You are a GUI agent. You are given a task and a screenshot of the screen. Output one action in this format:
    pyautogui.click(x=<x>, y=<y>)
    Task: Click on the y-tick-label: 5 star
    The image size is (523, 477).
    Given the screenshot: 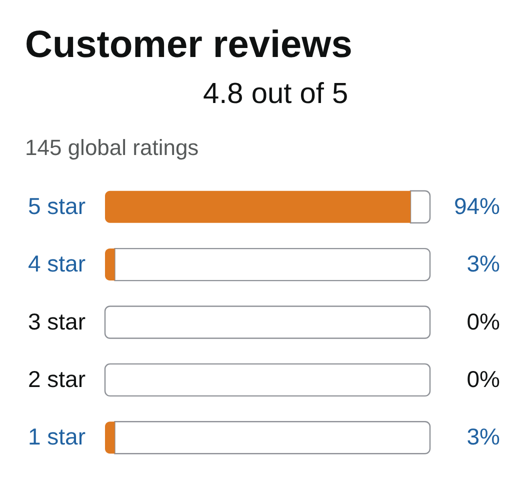 What is the action you would take?
    pyautogui.click(x=57, y=205)
    